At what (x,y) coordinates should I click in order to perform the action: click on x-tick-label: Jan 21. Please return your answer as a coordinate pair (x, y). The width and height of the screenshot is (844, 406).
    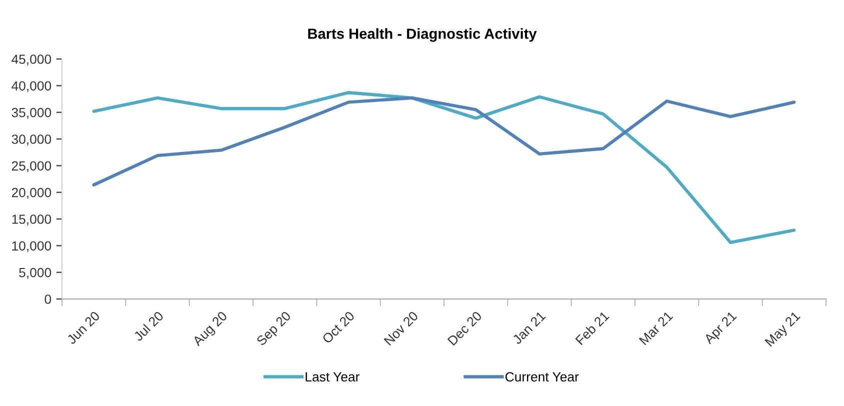
    Looking at the image, I should click on (529, 327).